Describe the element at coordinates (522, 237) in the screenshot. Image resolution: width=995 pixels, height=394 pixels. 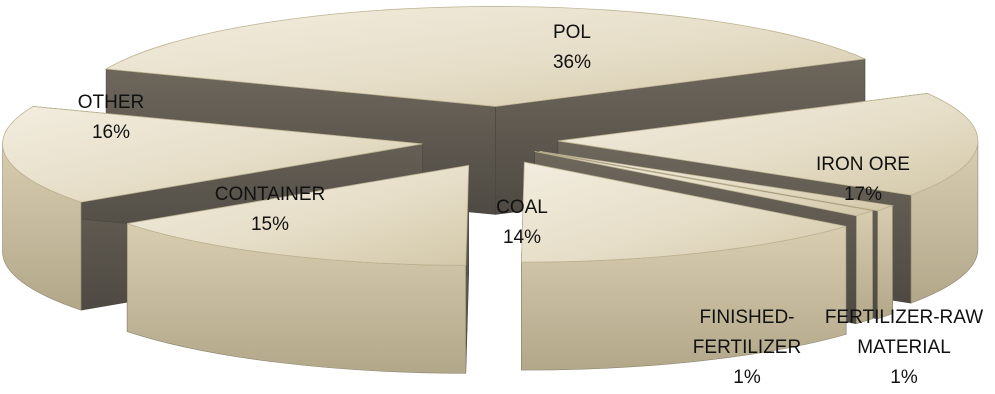
I see `slice-percent: 14%` at that location.